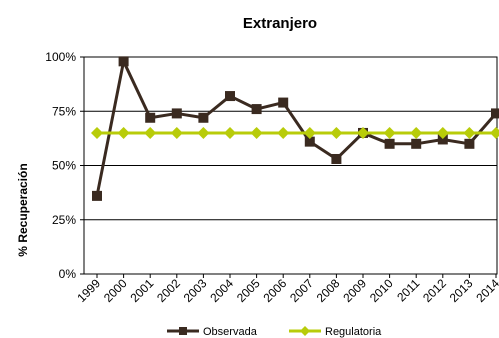  What do you see at coordinates (280, 23) in the screenshot?
I see `chart-title: Extranjero` at bounding box center [280, 23].